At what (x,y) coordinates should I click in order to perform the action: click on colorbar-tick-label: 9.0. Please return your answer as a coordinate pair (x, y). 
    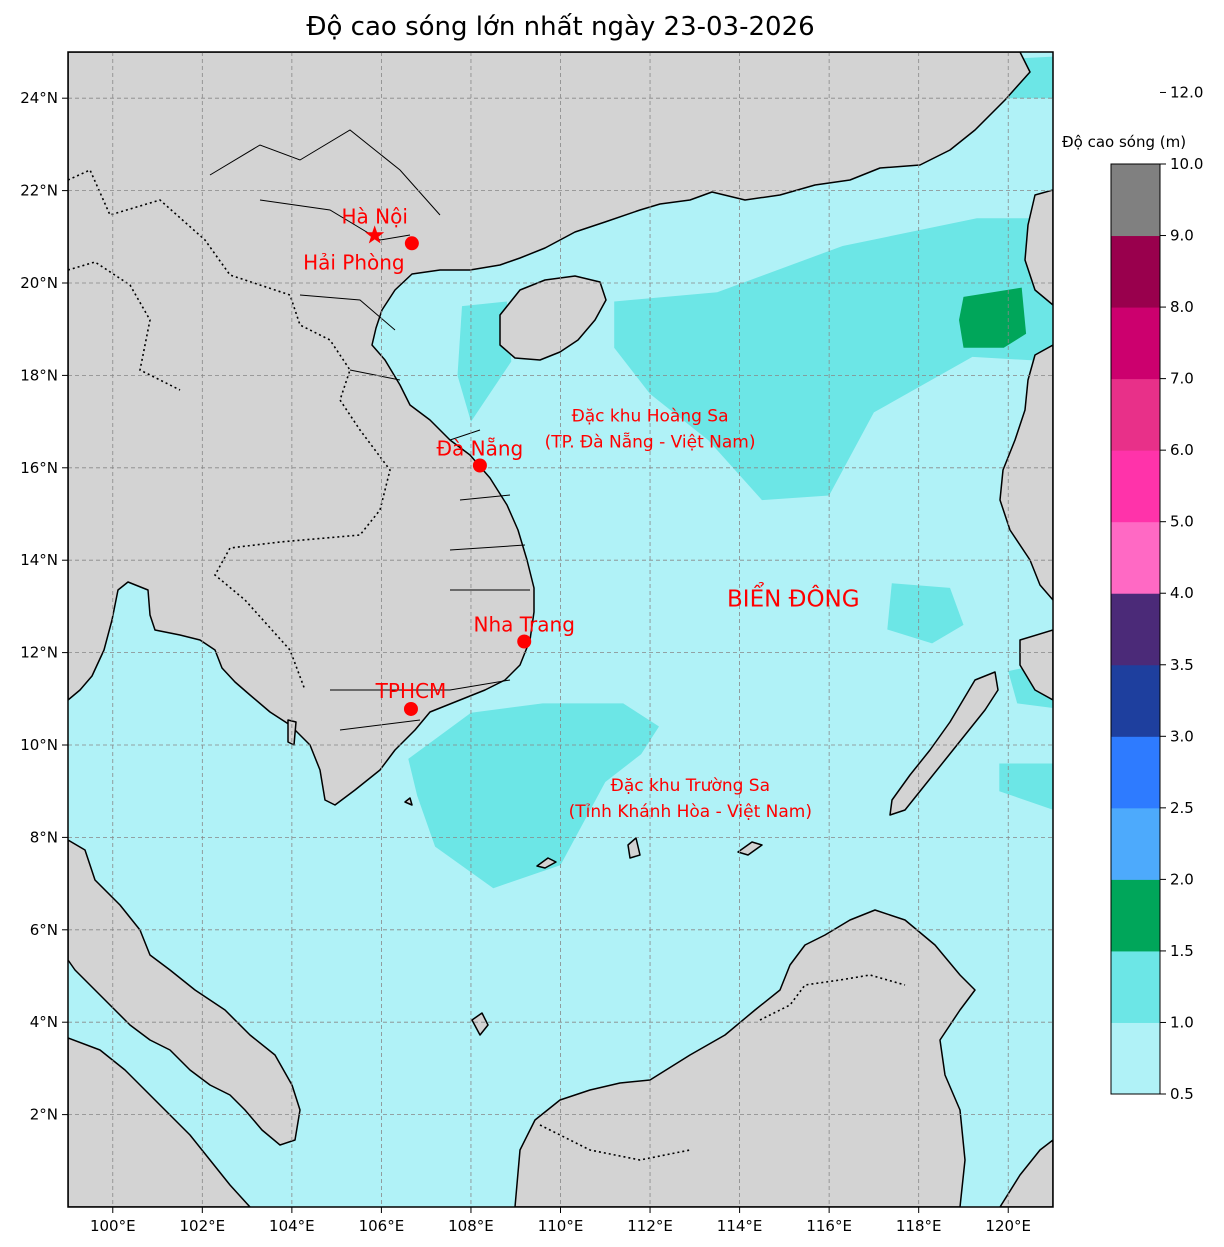
    Looking at the image, I should click on (1182, 236).